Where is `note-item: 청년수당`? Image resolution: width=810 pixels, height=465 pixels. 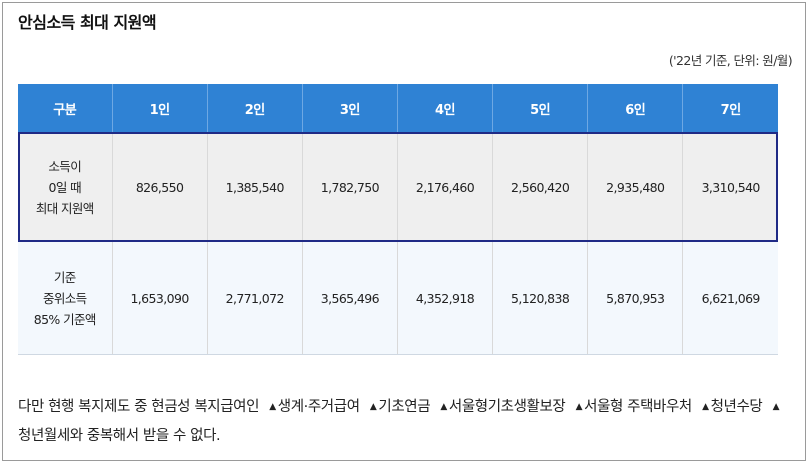
note-item: 청년수당 is located at coordinates (736, 407).